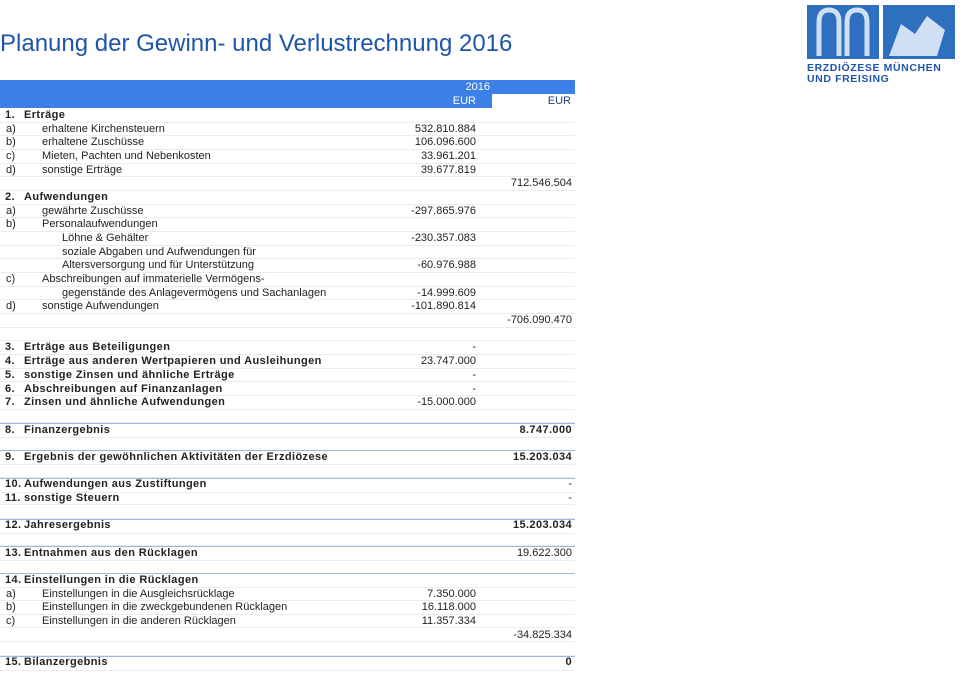 This screenshot has width=960, height=676. What do you see at coordinates (448, 607) in the screenshot?
I see `value-cell: 16.118.000` at bounding box center [448, 607].